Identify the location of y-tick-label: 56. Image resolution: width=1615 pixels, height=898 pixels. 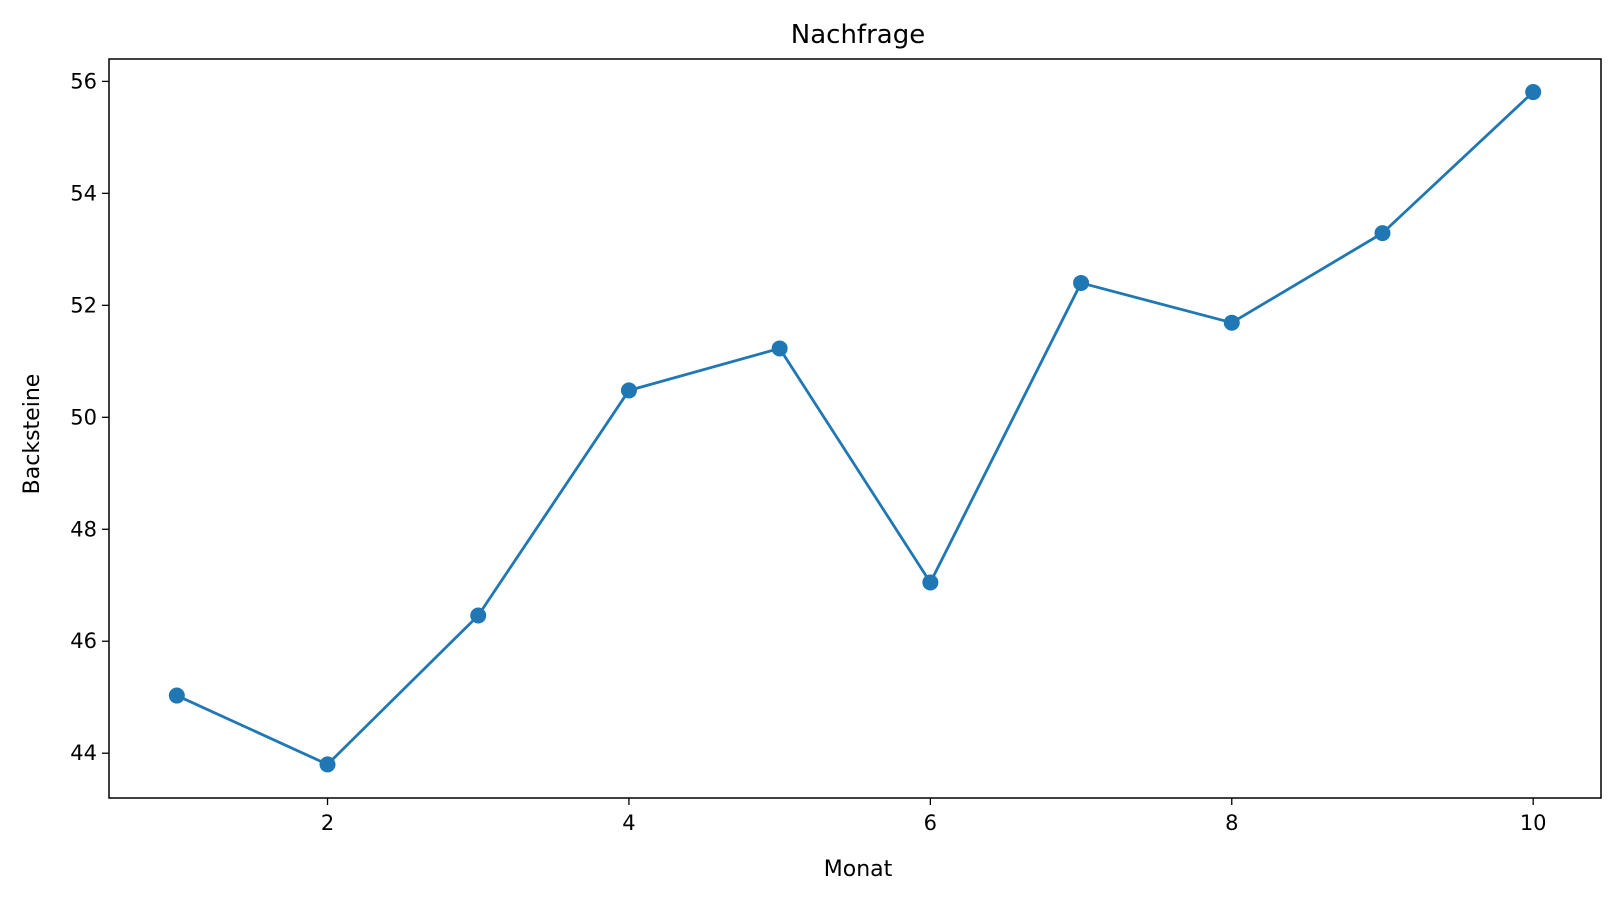
(83, 81).